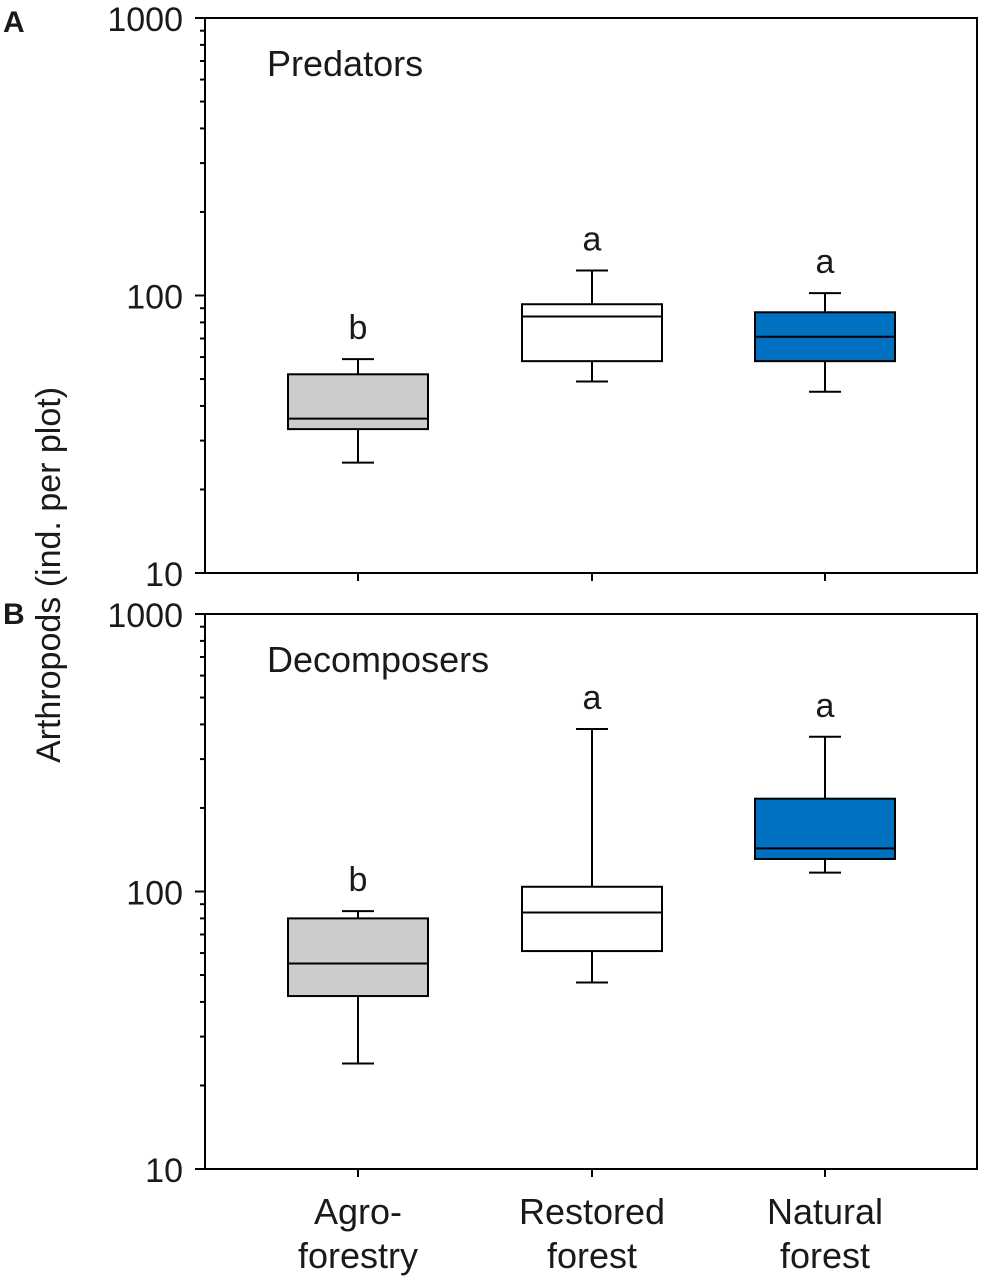 The height and width of the screenshot is (1283, 982). What do you see at coordinates (825, 1233) in the screenshot?
I see `x-category-label: Natural forest` at bounding box center [825, 1233].